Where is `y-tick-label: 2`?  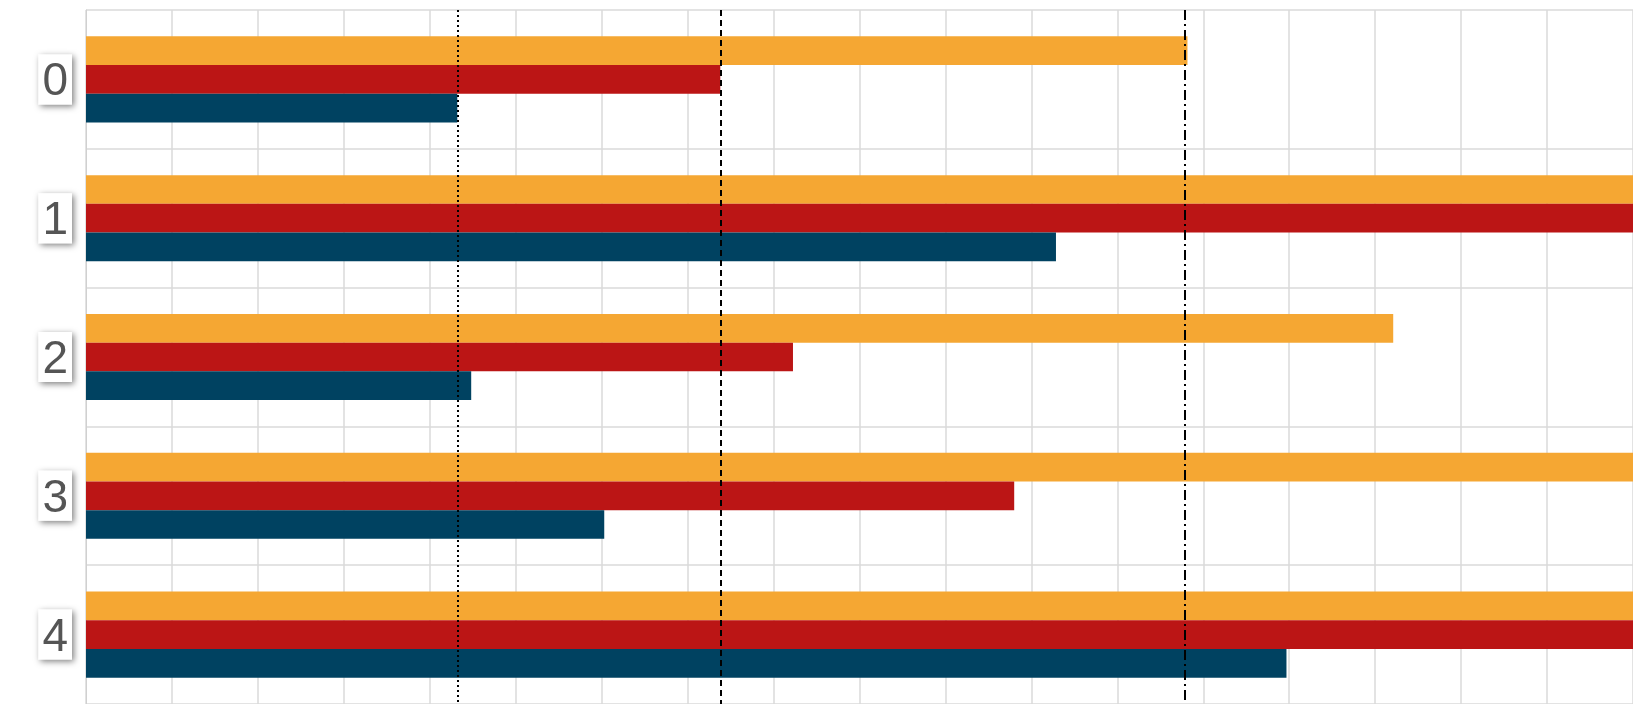
y-tick-label: 2 is located at coordinates (55, 357).